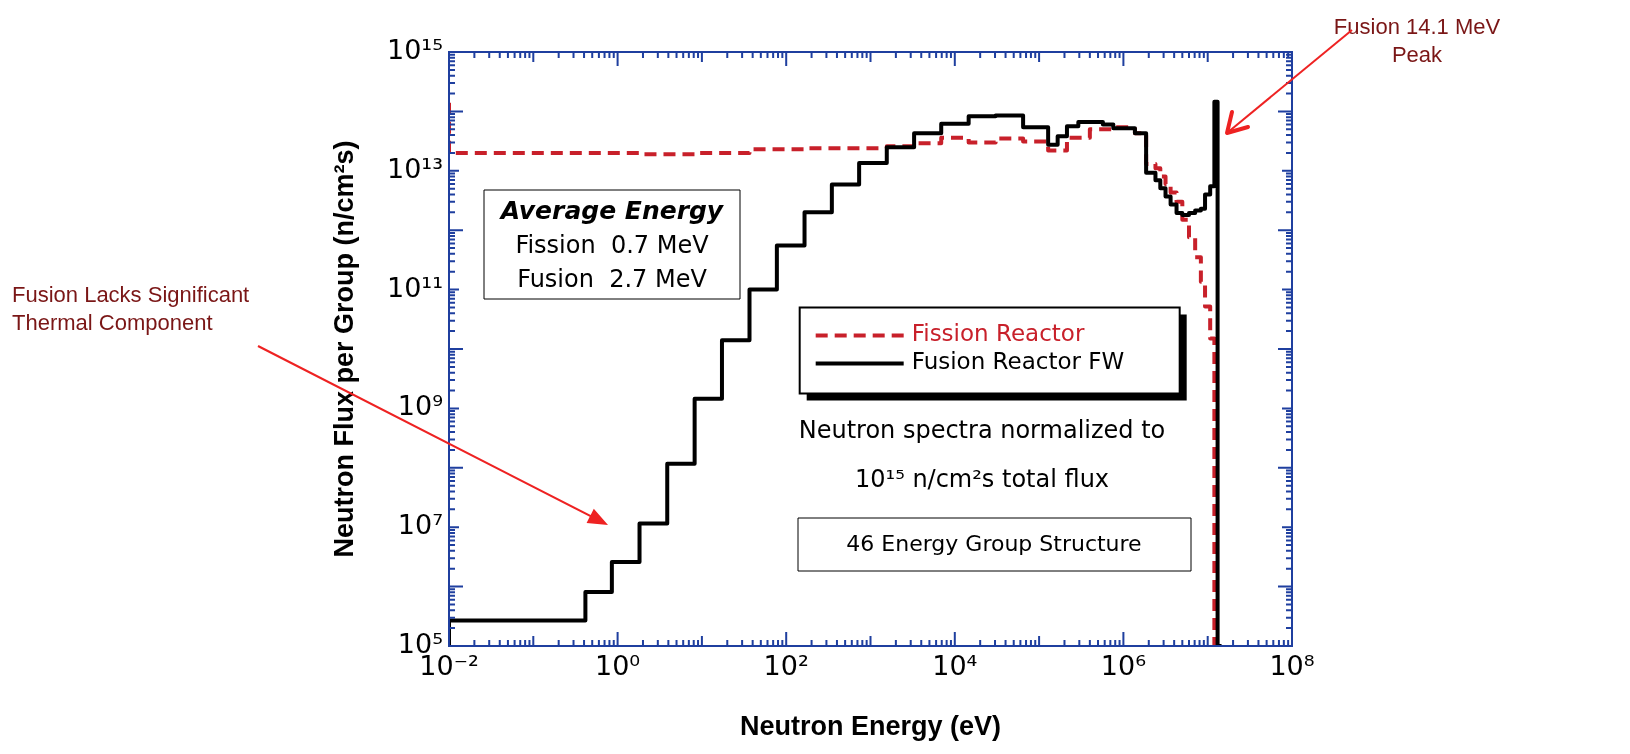 Image resolution: width=1630 pixels, height=754 pixels. What do you see at coordinates (1417, 41) in the screenshot?
I see `text: Fusion 14.1 MeV Peak` at bounding box center [1417, 41].